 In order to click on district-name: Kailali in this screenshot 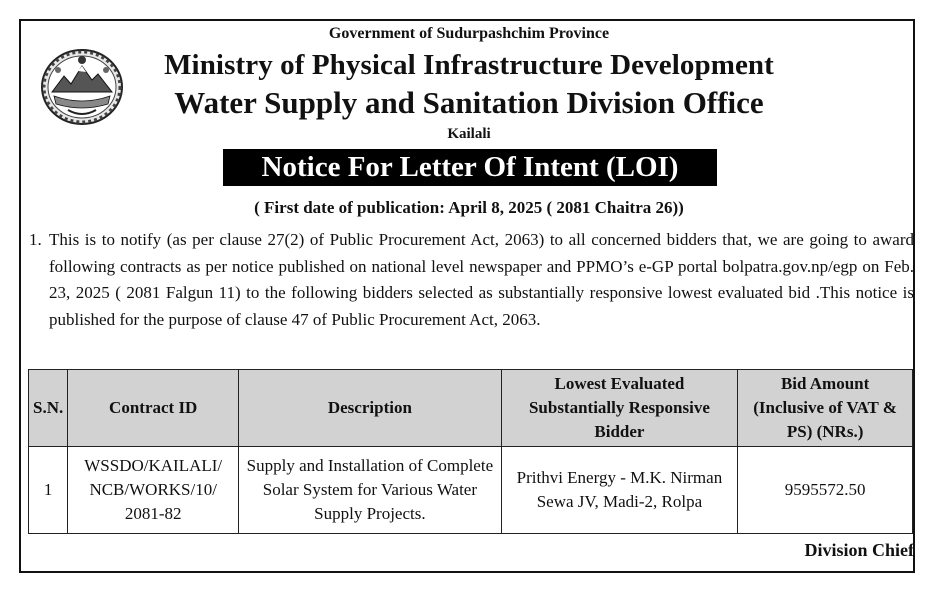, I will do `click(469, 134)`.